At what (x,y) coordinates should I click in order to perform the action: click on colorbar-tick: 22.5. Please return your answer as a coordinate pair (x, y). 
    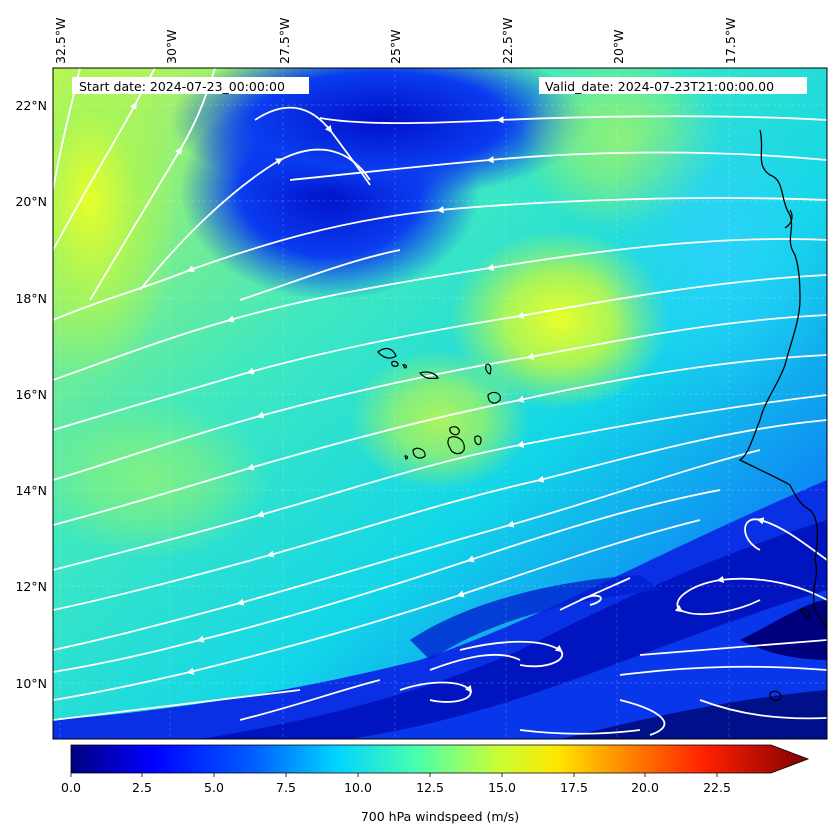
    Looking at the image, I should click on (717, 787).